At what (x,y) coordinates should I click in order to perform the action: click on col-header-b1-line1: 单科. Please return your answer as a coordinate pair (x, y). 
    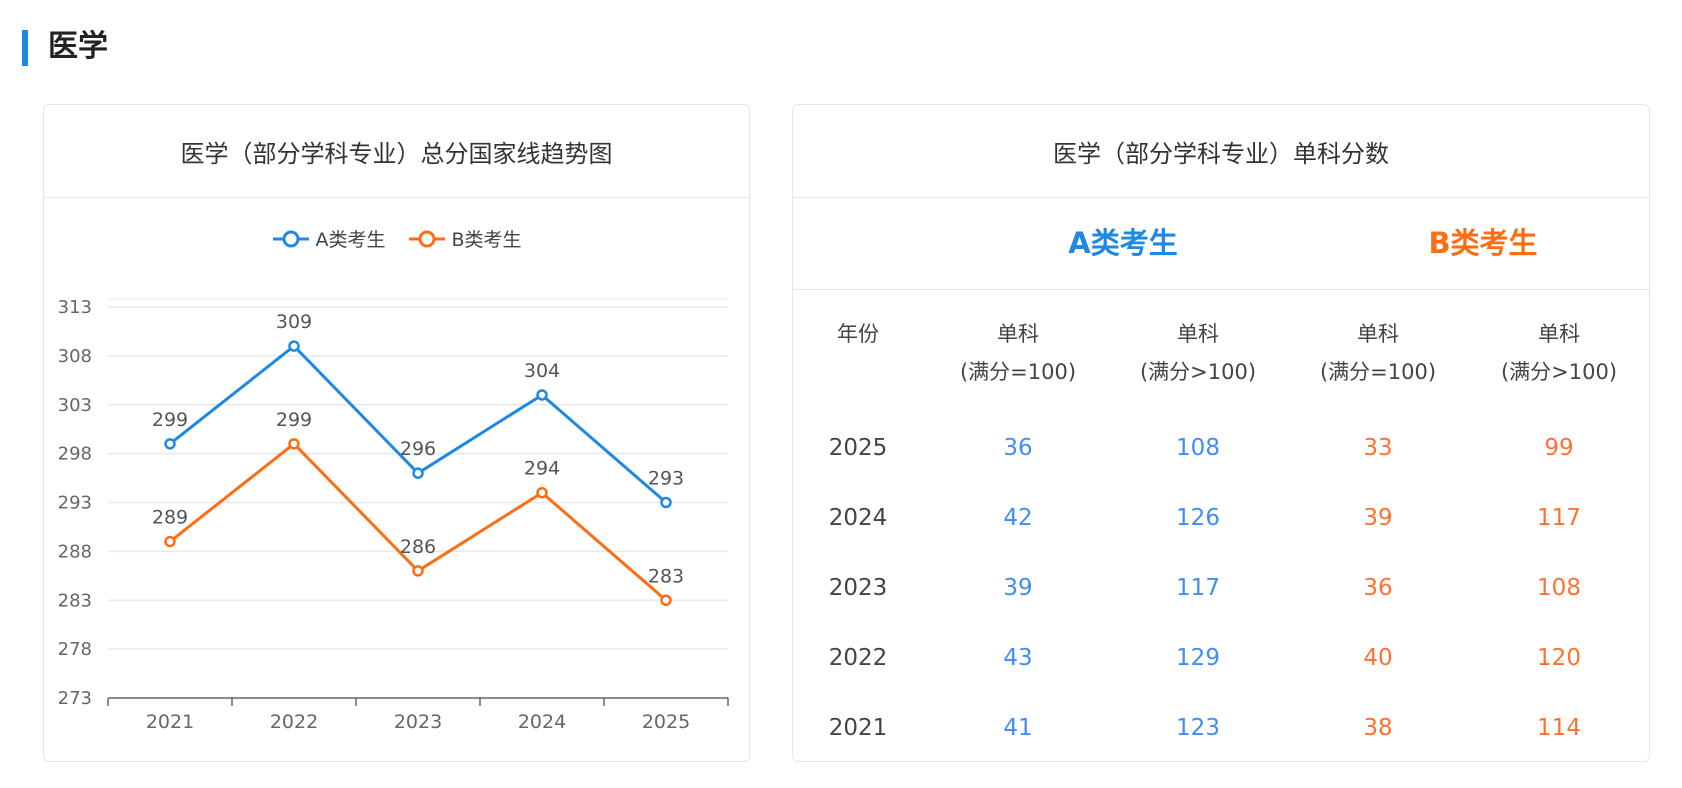
    Looking at the image, I should click on (1378, 334).